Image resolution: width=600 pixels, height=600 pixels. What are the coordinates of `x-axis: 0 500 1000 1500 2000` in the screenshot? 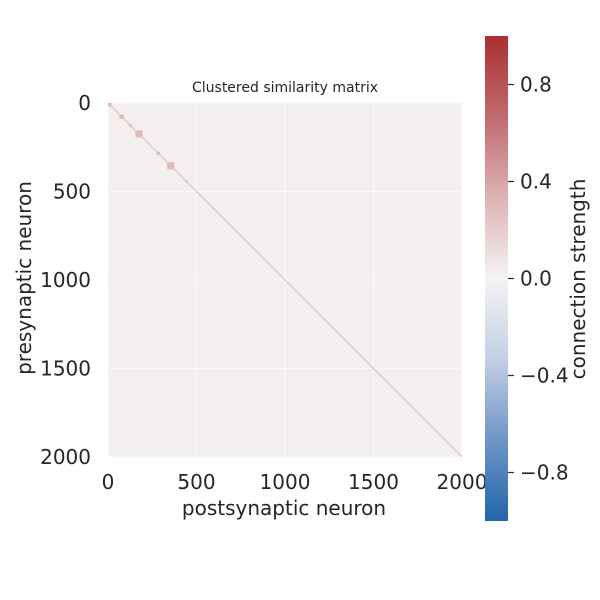 It's located at (295, 482).